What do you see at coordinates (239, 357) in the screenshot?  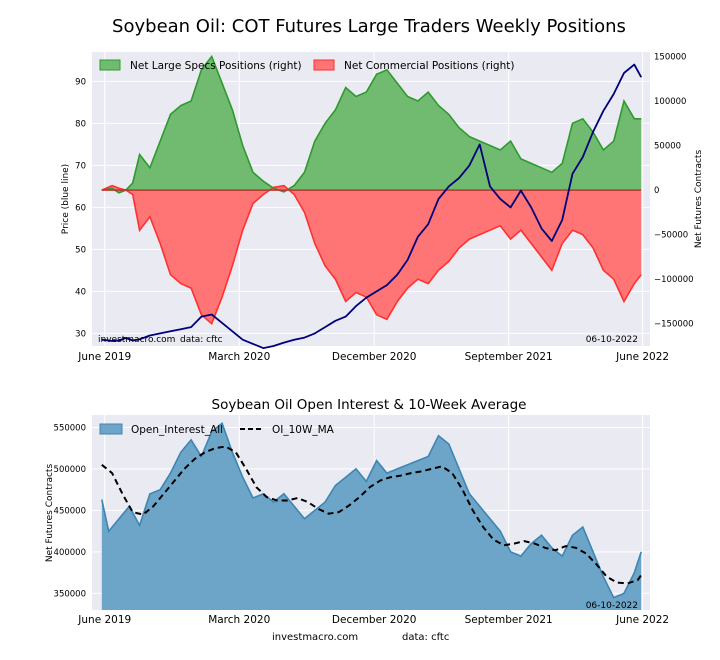 I see `x-tick: March 2020` at bounding box center [239, 357].